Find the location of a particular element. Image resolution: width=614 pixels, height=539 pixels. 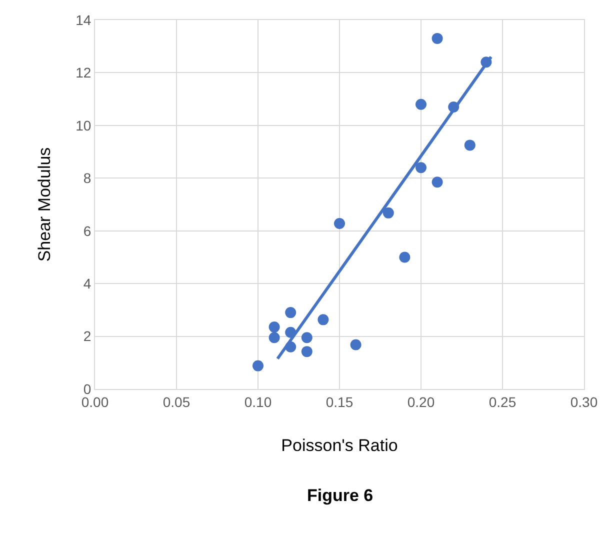

x-tick-label: 0.05 is located at coordinates (176, 402).